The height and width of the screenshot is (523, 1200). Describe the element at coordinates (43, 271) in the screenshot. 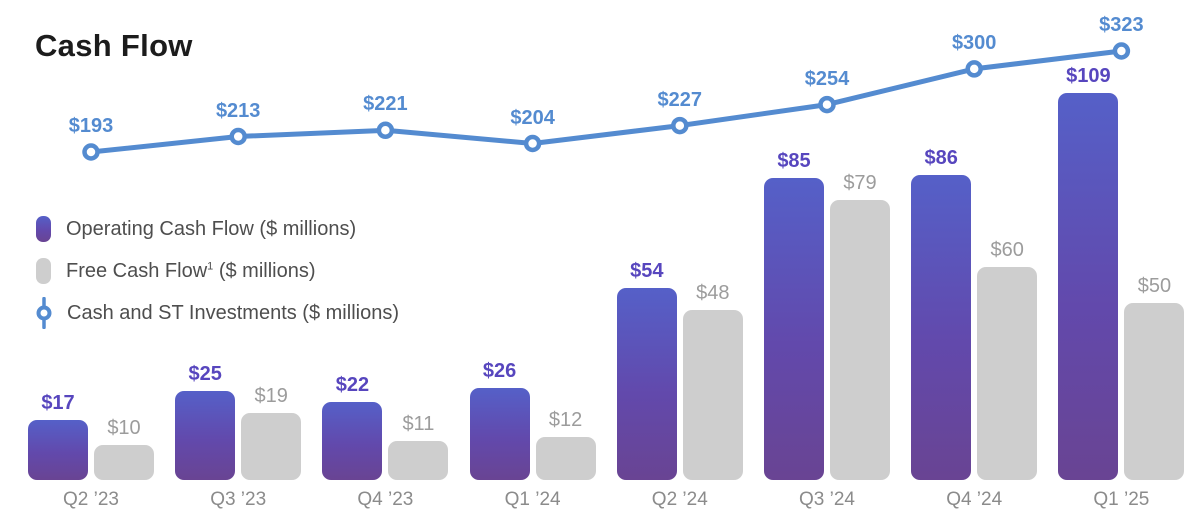

I see `free-cash-flow-swatch-icon` at that location.